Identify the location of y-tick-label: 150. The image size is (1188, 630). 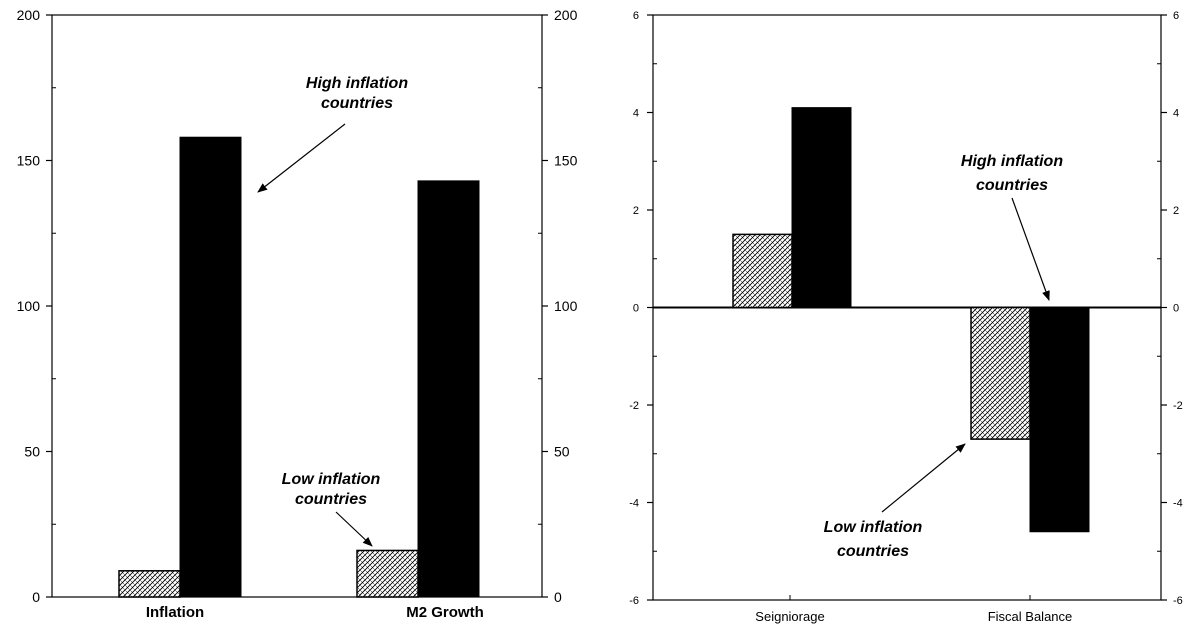
(29, 161).